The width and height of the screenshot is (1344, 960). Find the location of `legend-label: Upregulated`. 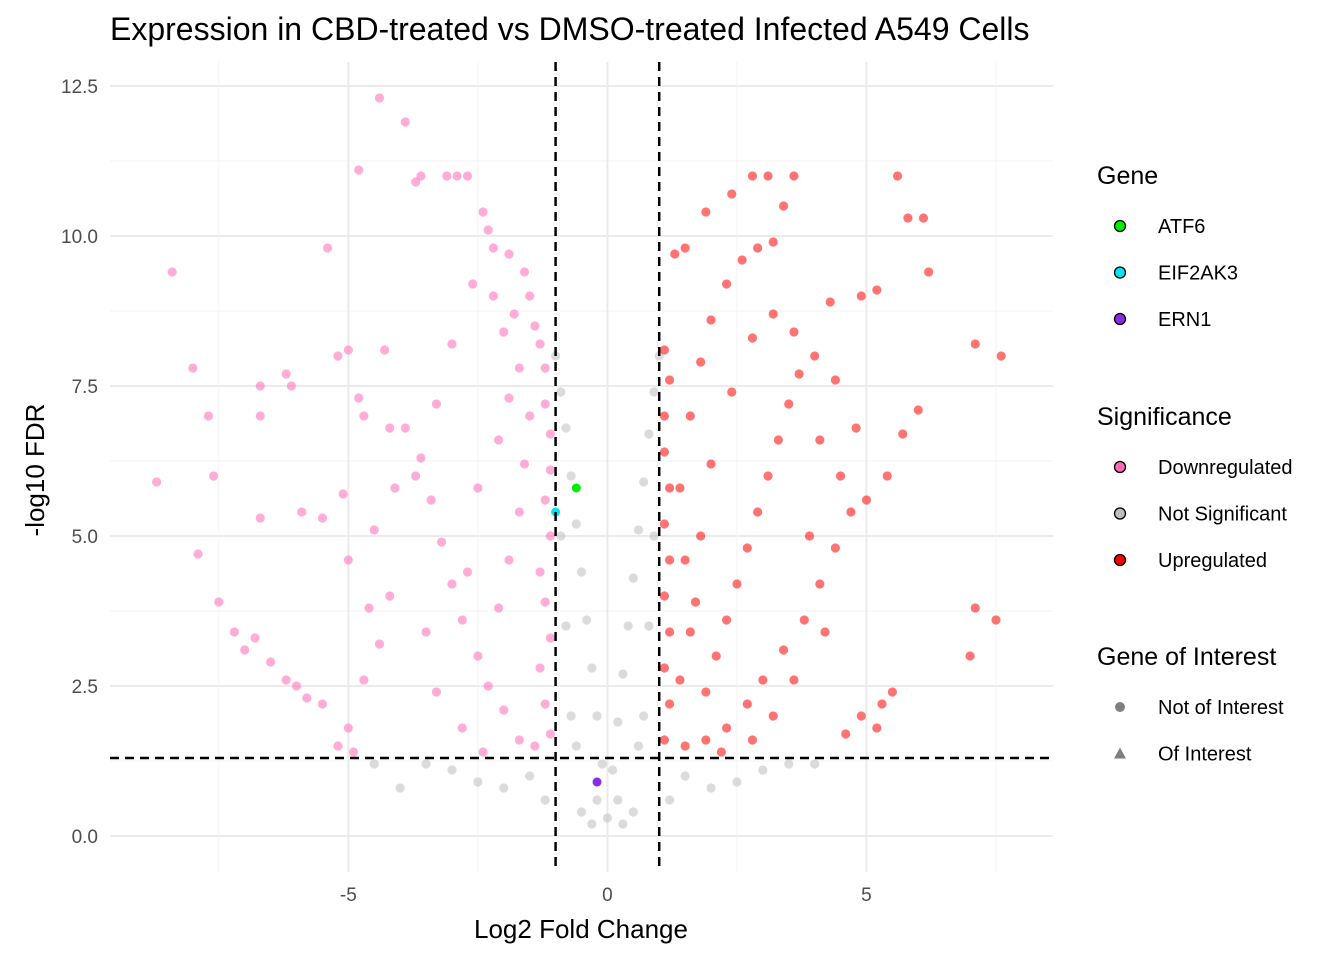

legend-label: Upregulated is located at coordinates (1212, 561).